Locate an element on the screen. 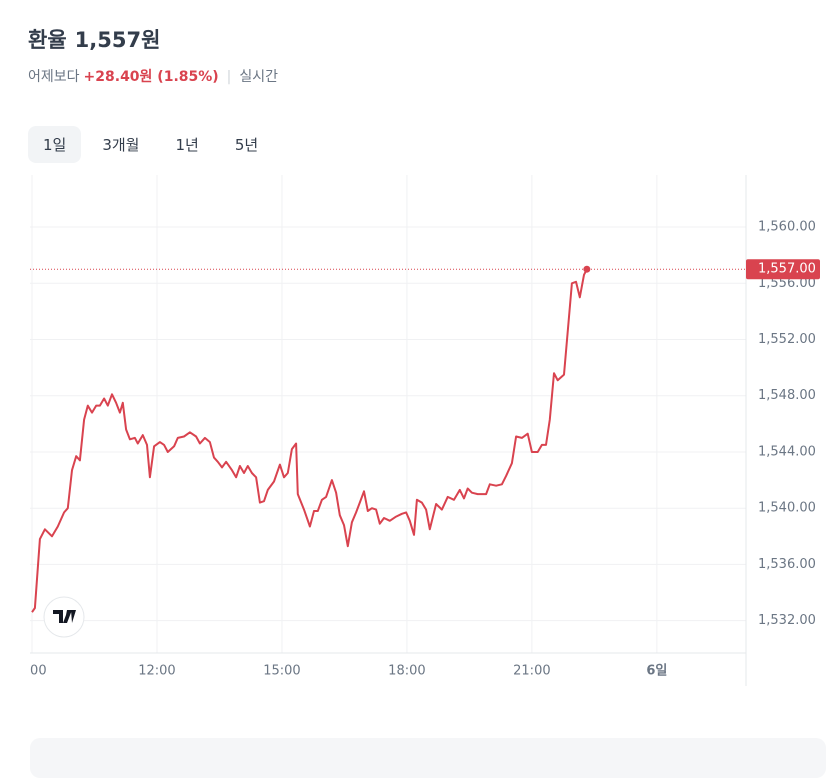  last-point is located at coordinates (587, 269).